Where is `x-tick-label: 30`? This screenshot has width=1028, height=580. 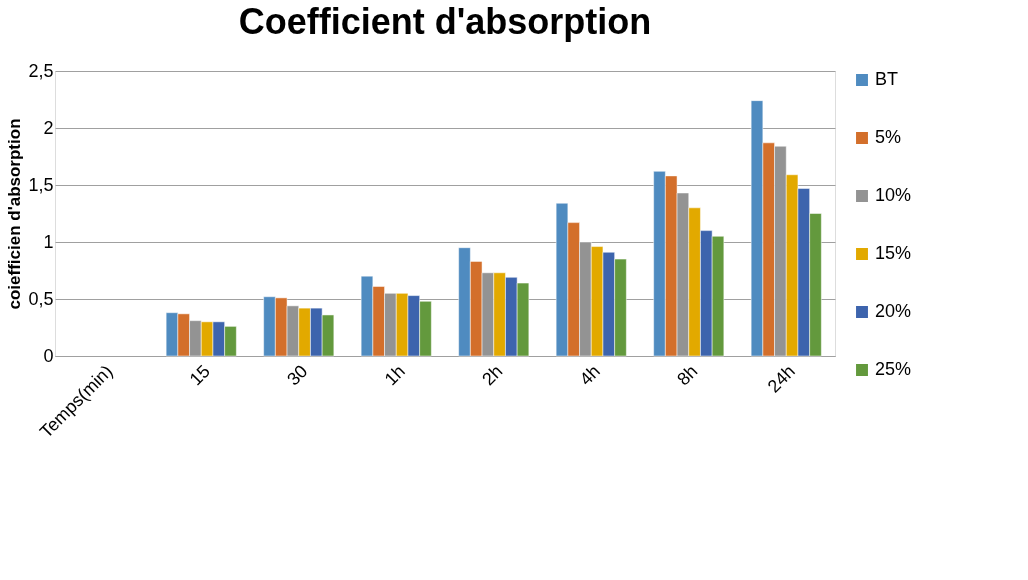
x-tick-label: 30 is located at coordinates (297, 375).